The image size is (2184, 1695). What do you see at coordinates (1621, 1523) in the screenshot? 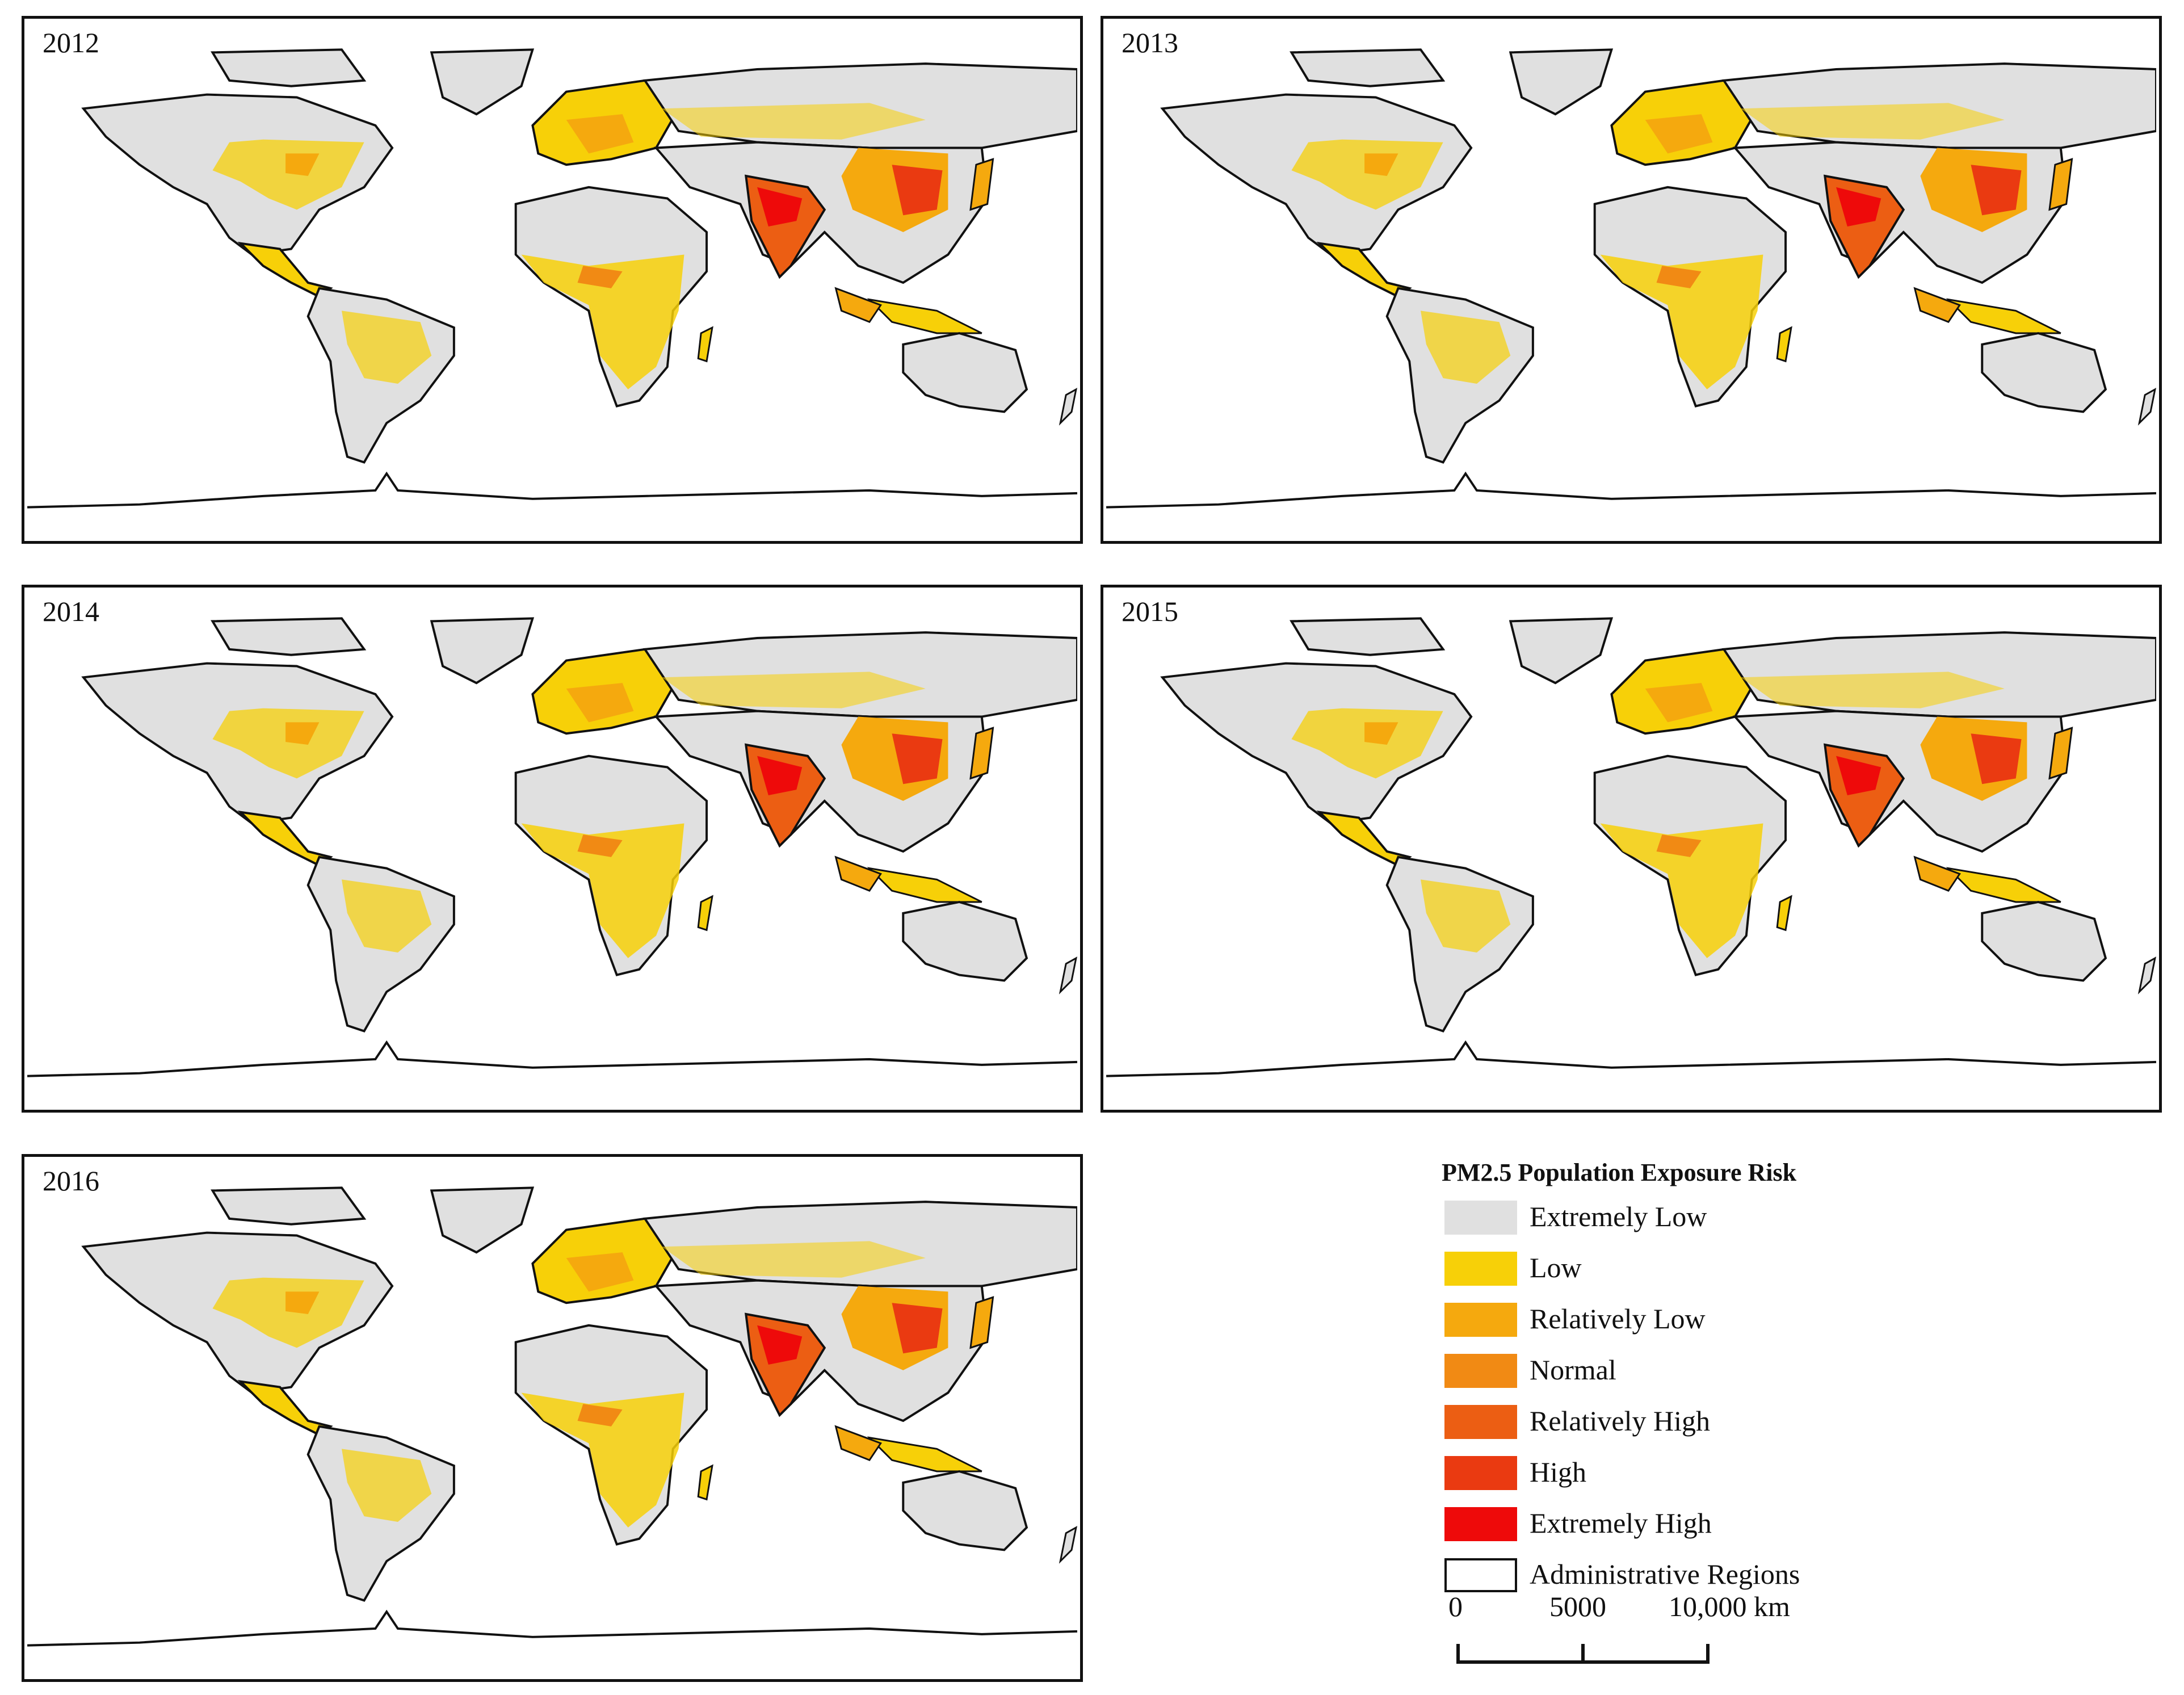
I see `legend-label: Extremely High` at bounding box center [1621, 1523].